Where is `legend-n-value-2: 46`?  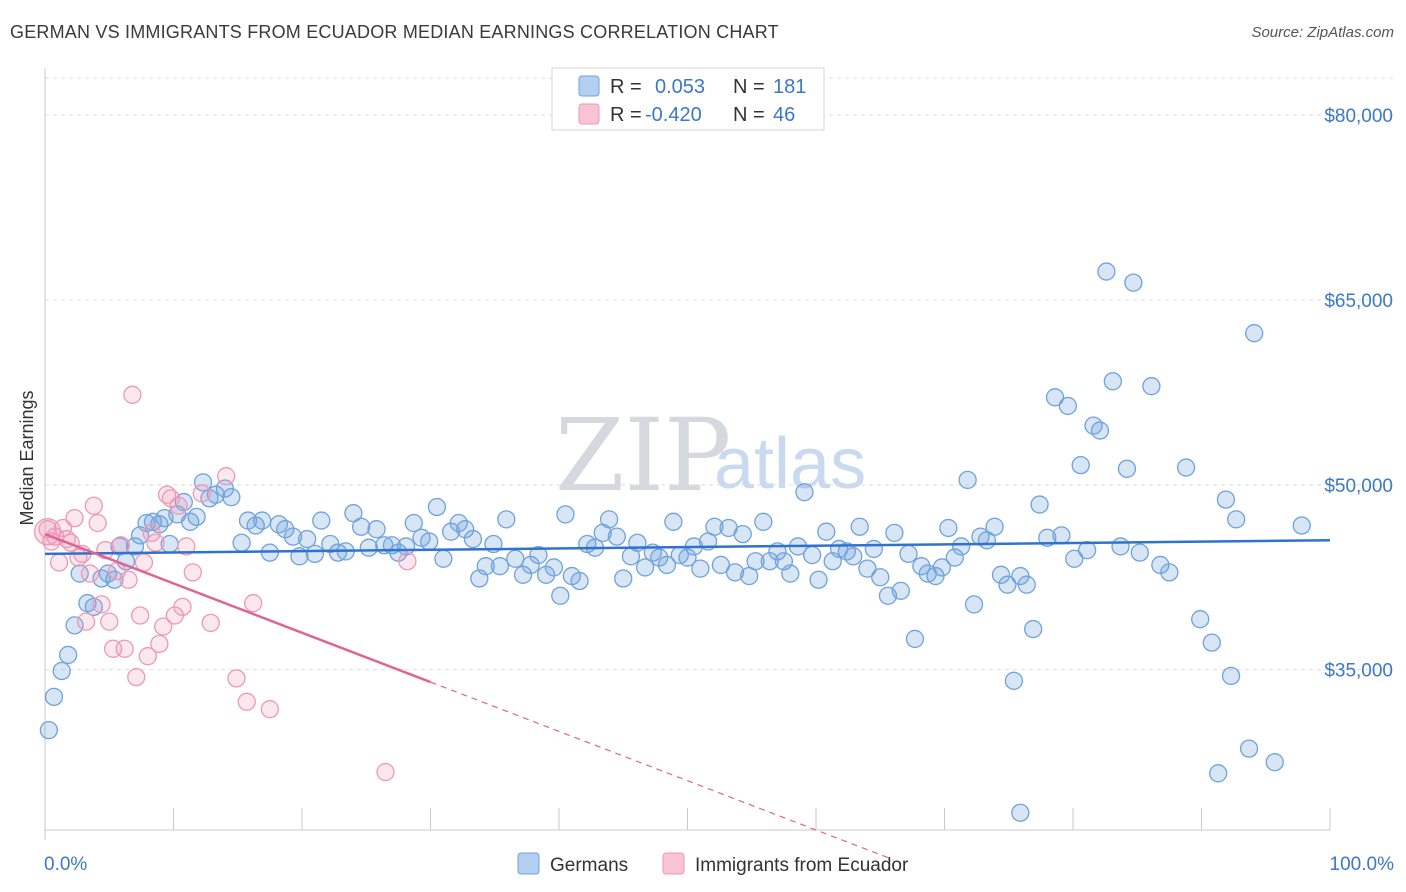
legend-n-value-2: 46 is located at coordinates (784, 115).